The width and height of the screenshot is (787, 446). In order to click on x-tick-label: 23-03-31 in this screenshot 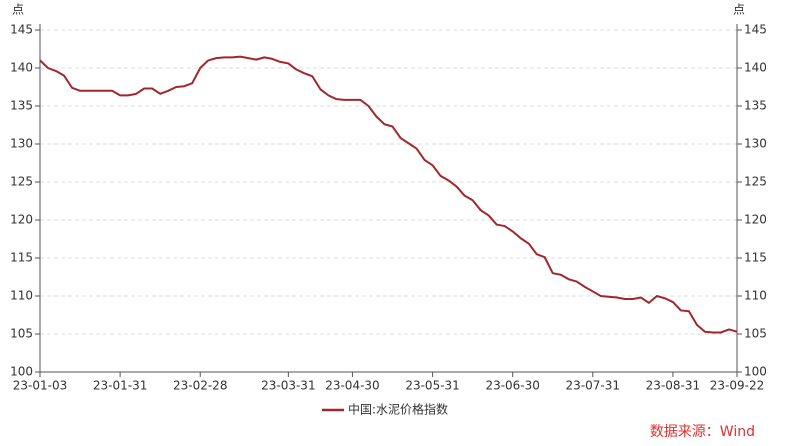, I will do `click(288, 386)`.